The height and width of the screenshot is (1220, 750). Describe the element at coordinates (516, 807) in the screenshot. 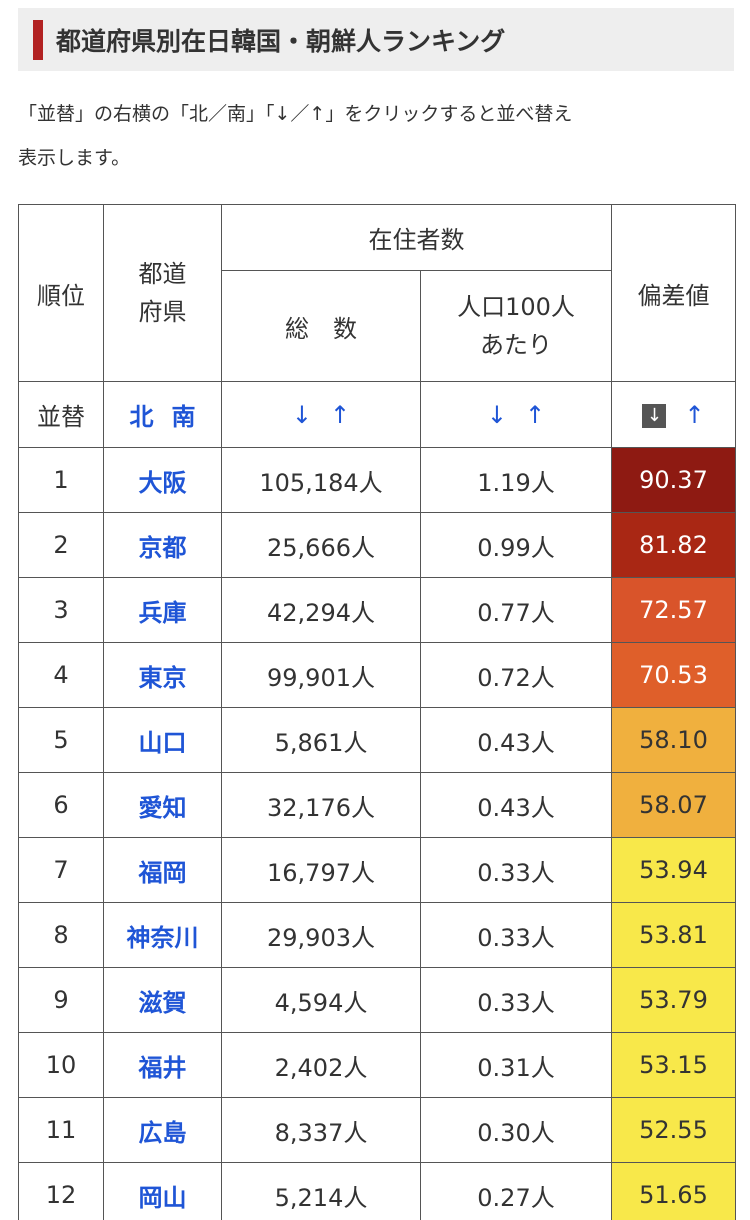

I see `per100-cell-text: 0.43人` at that location.